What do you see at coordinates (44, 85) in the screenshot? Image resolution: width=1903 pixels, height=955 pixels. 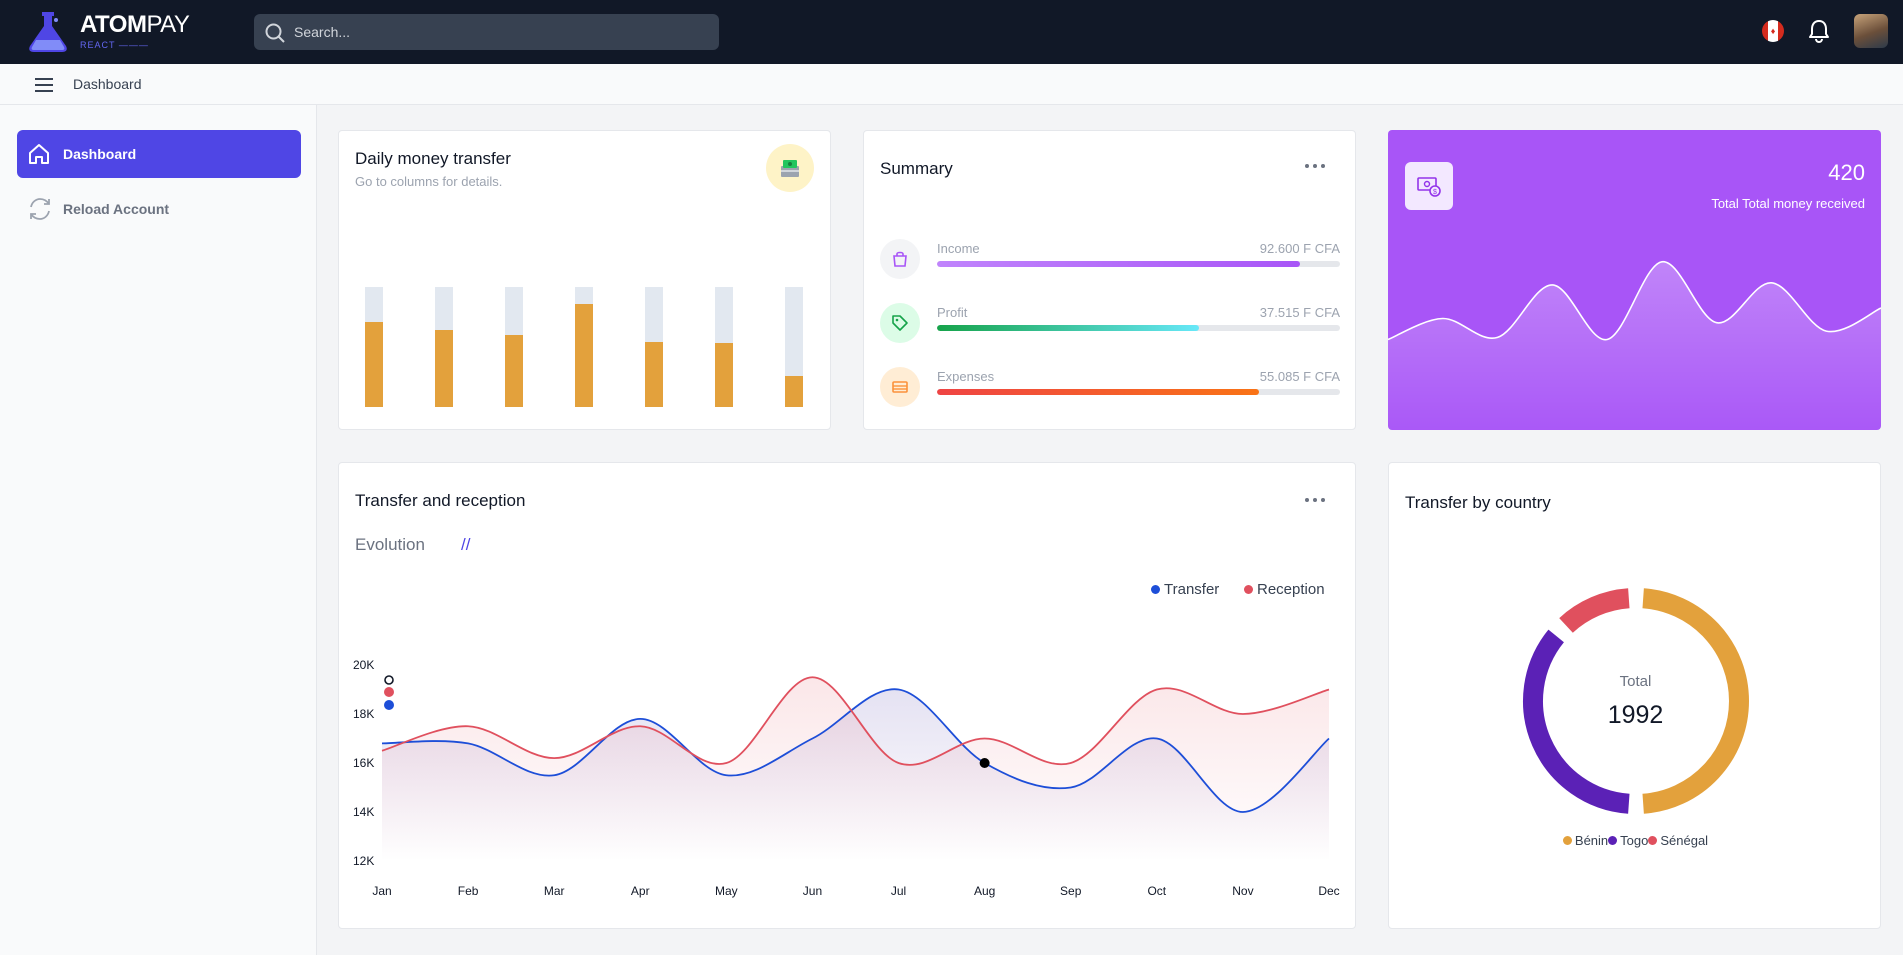 I see `menu-toggle-icon` at bounding box center [44, 85].